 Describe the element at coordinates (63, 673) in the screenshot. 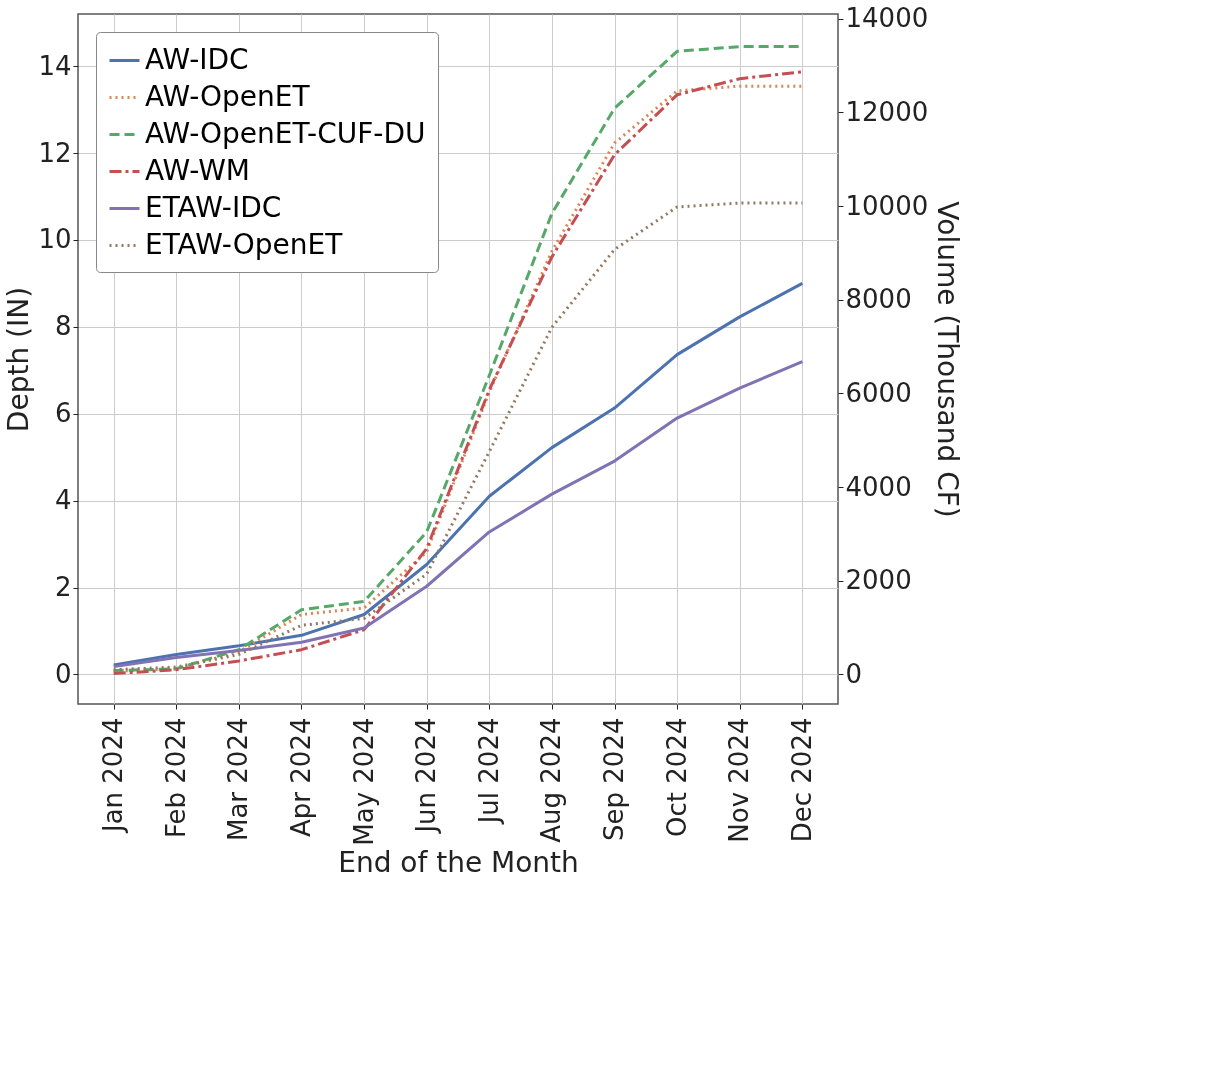

I see `y-tick-label: 0` at that location.